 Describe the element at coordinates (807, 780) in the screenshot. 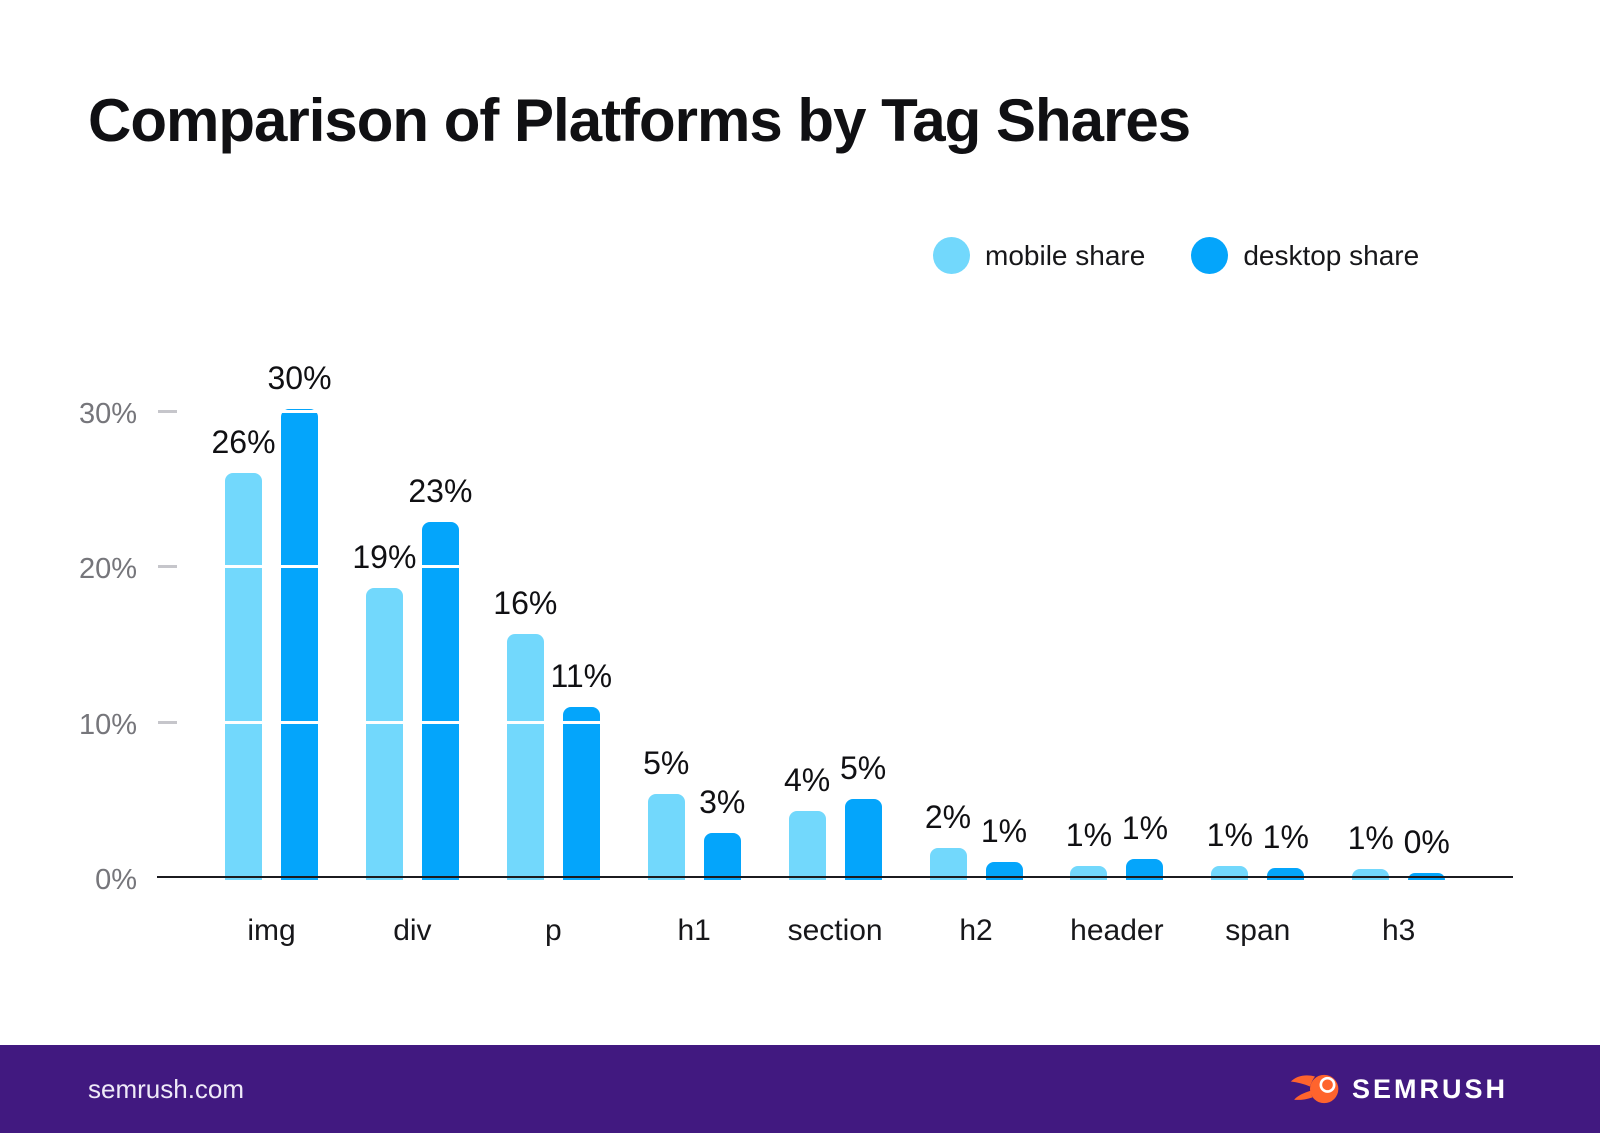

I see `value-label-mobile-section: 4%` at that location.